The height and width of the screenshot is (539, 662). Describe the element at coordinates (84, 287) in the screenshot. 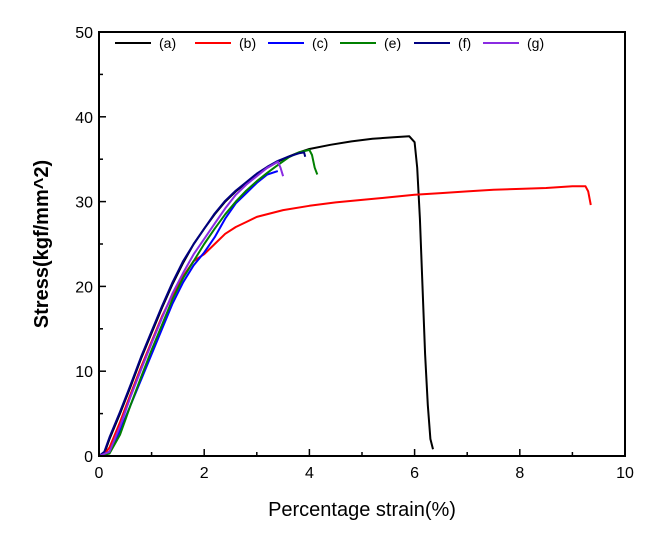

I see `y-tick-label: 20` at that location.